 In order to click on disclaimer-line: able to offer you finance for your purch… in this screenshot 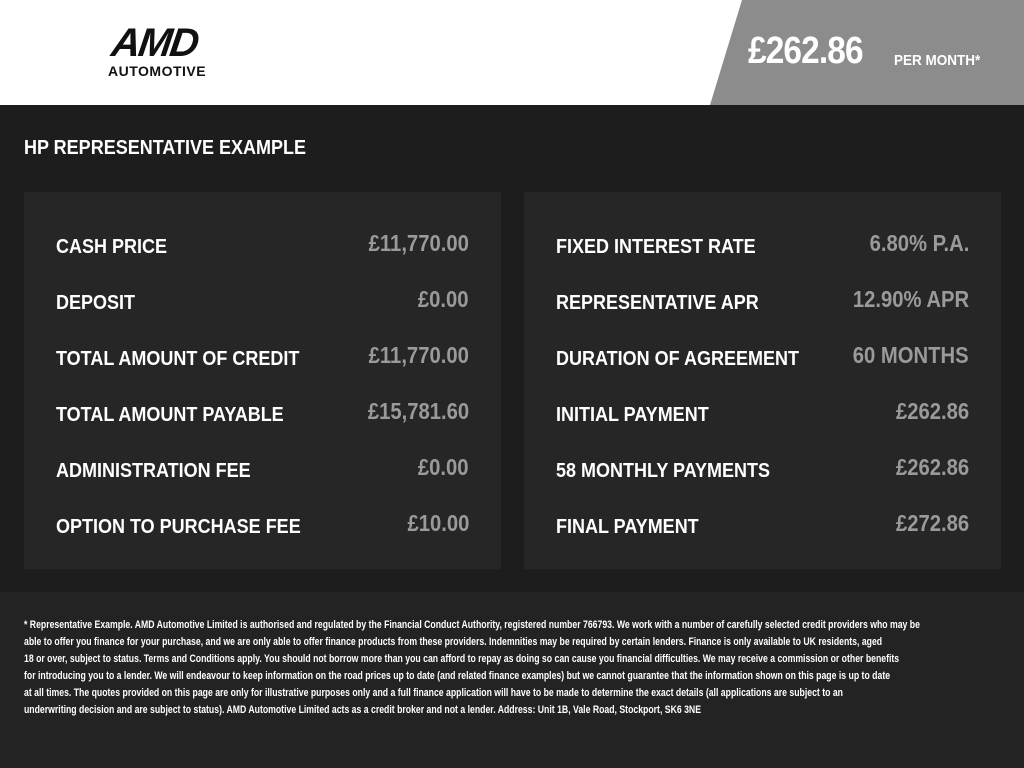, I will do `click(453, 641)`.